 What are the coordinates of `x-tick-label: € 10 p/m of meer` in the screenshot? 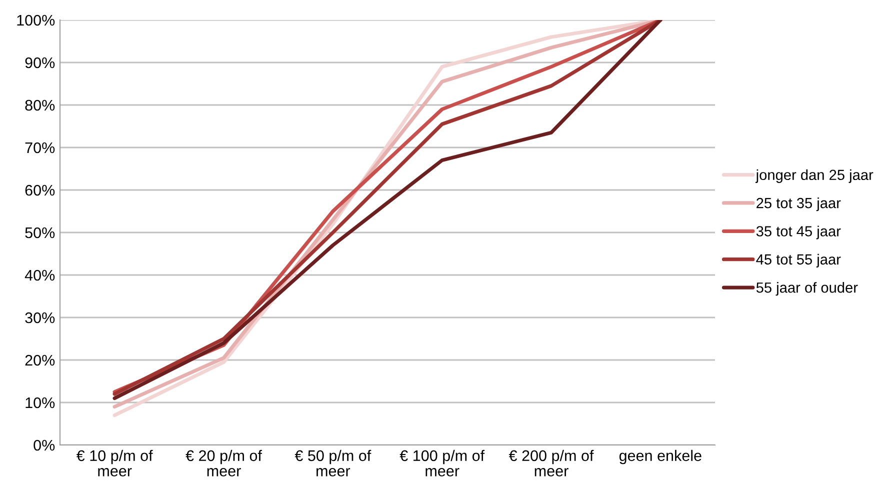 It's located at (114, 463).